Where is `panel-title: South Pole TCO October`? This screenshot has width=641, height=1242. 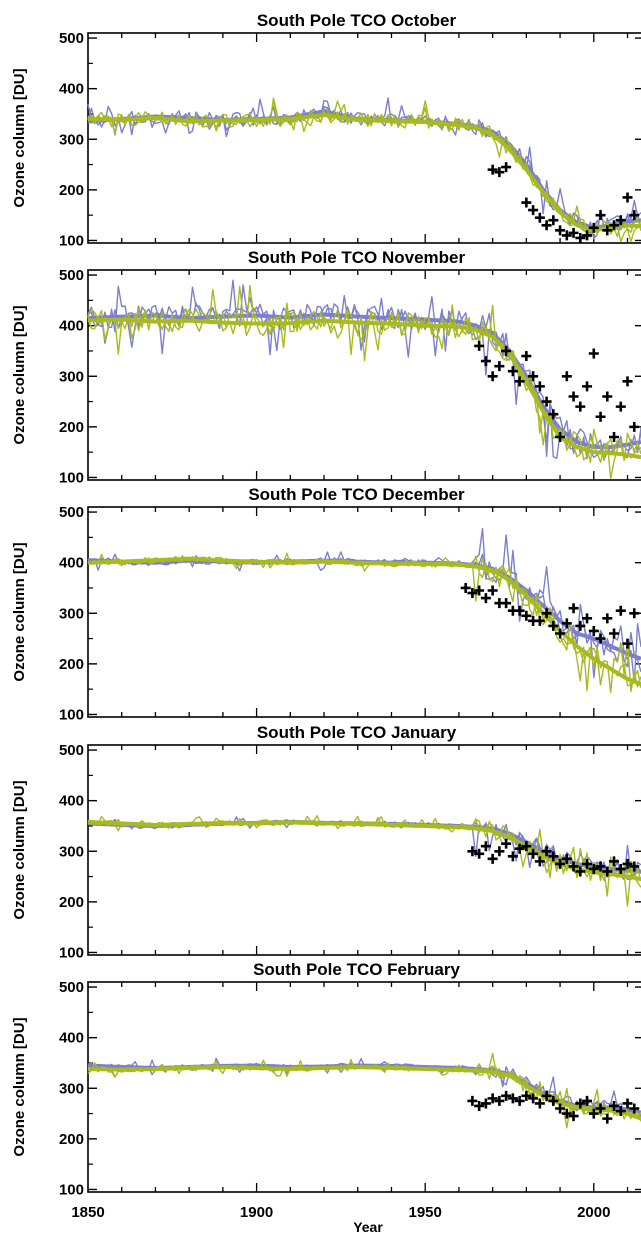
panel-title: South Pole TCO October is located at coordinates (357, 20).